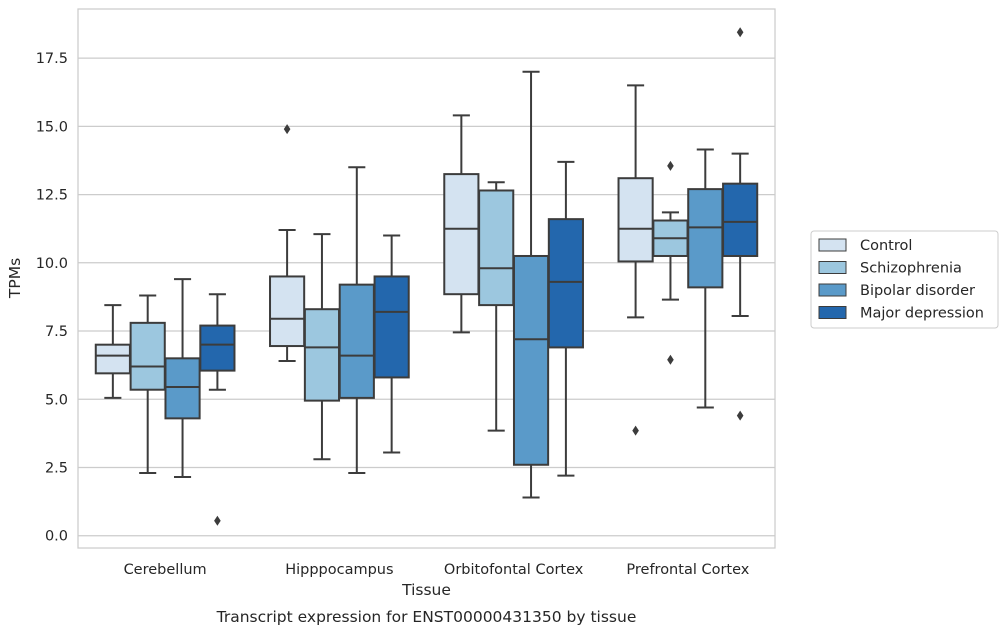  I want to click on legend-frame, so click(904, 279).